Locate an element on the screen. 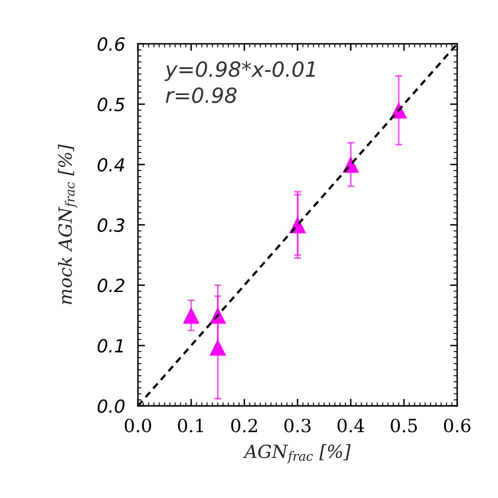  y-tick-label: 0.2 is located at coordinates (111, 285).